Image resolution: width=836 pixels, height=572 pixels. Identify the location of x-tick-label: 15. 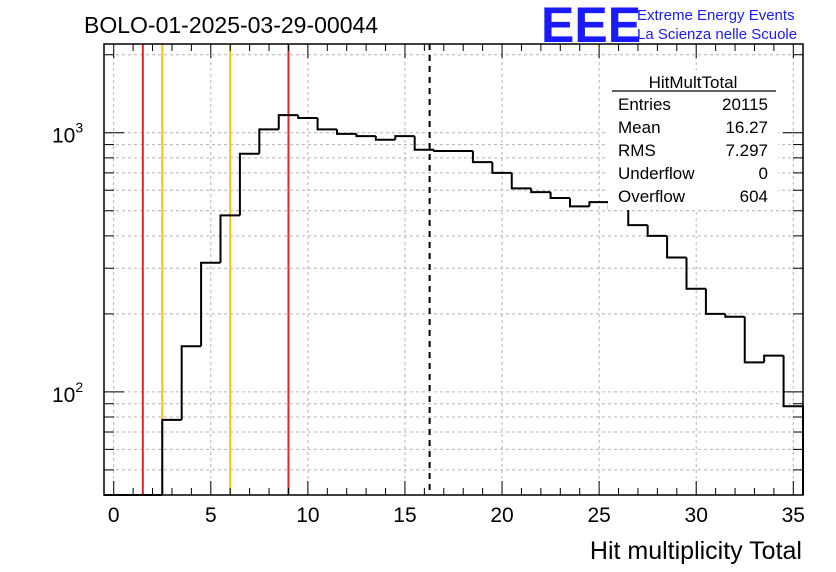
(404, 515).